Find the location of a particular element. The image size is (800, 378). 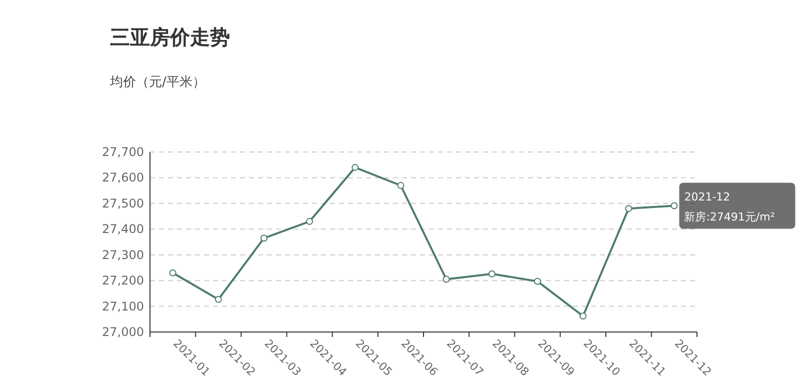

annotation: 2021-12 新房:27491元/m² is located at coordinates (729, 207).